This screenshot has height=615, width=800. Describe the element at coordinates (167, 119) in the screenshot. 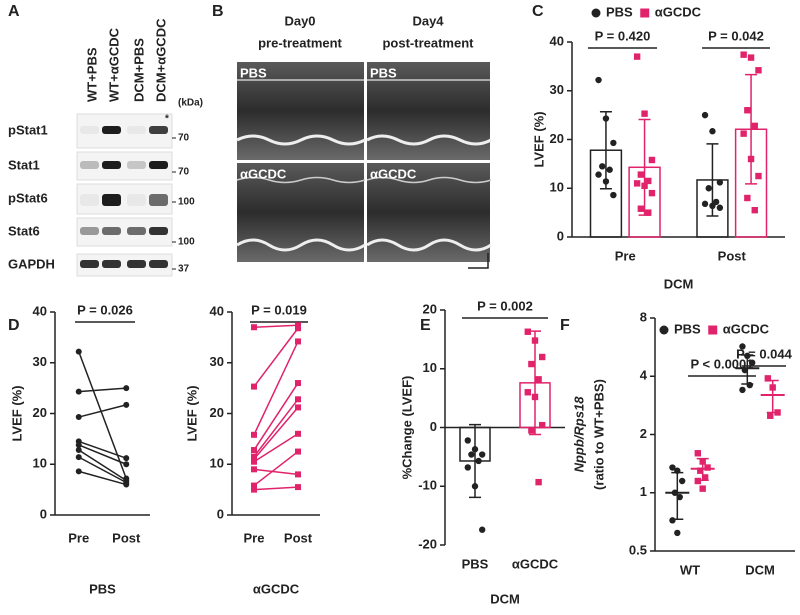

I see `asterisk: *` at that location.